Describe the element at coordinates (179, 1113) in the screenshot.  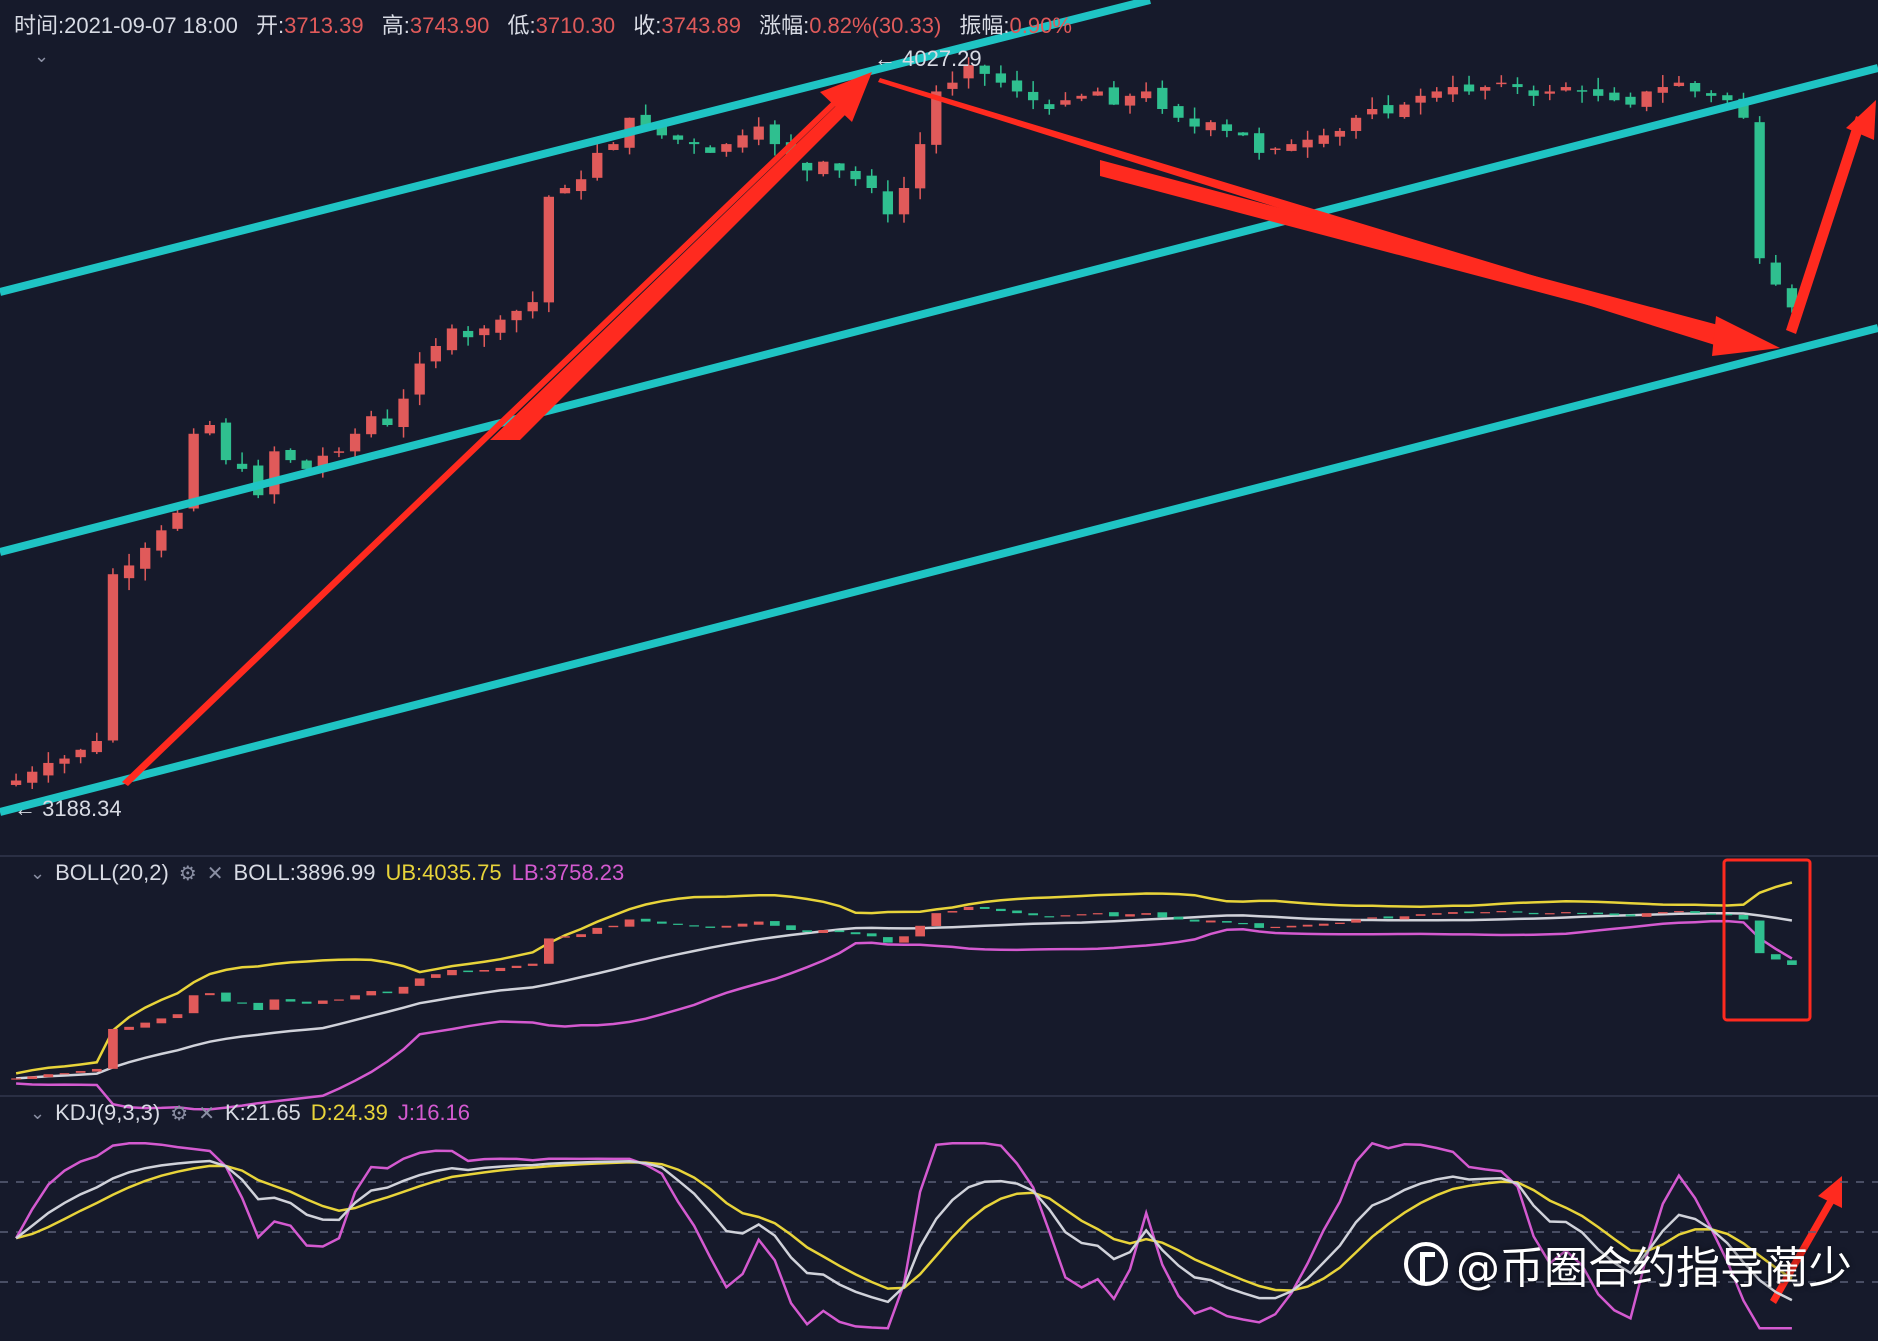
I see `kdj-settings-icon: ⚙` at that location.